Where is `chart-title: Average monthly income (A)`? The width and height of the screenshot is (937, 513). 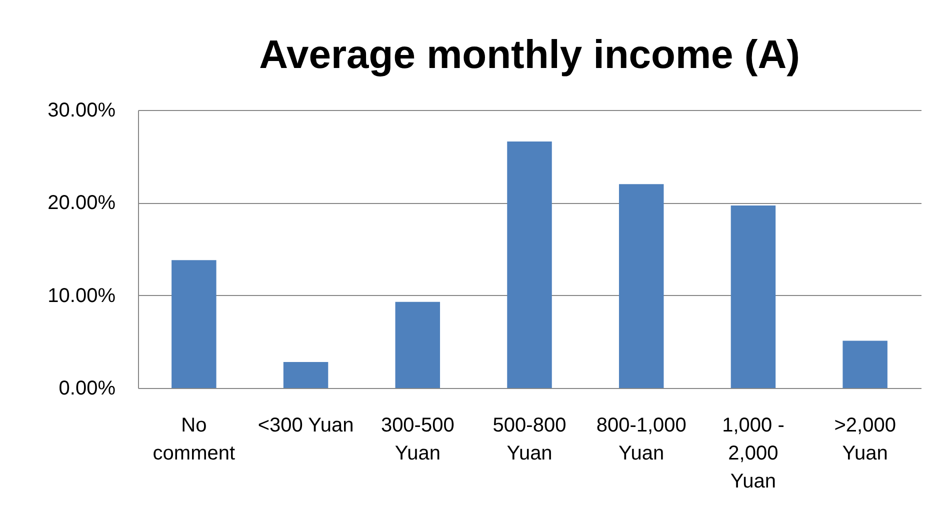
chart-title: Average monthly income (A) is located at coordinates (529, 55).